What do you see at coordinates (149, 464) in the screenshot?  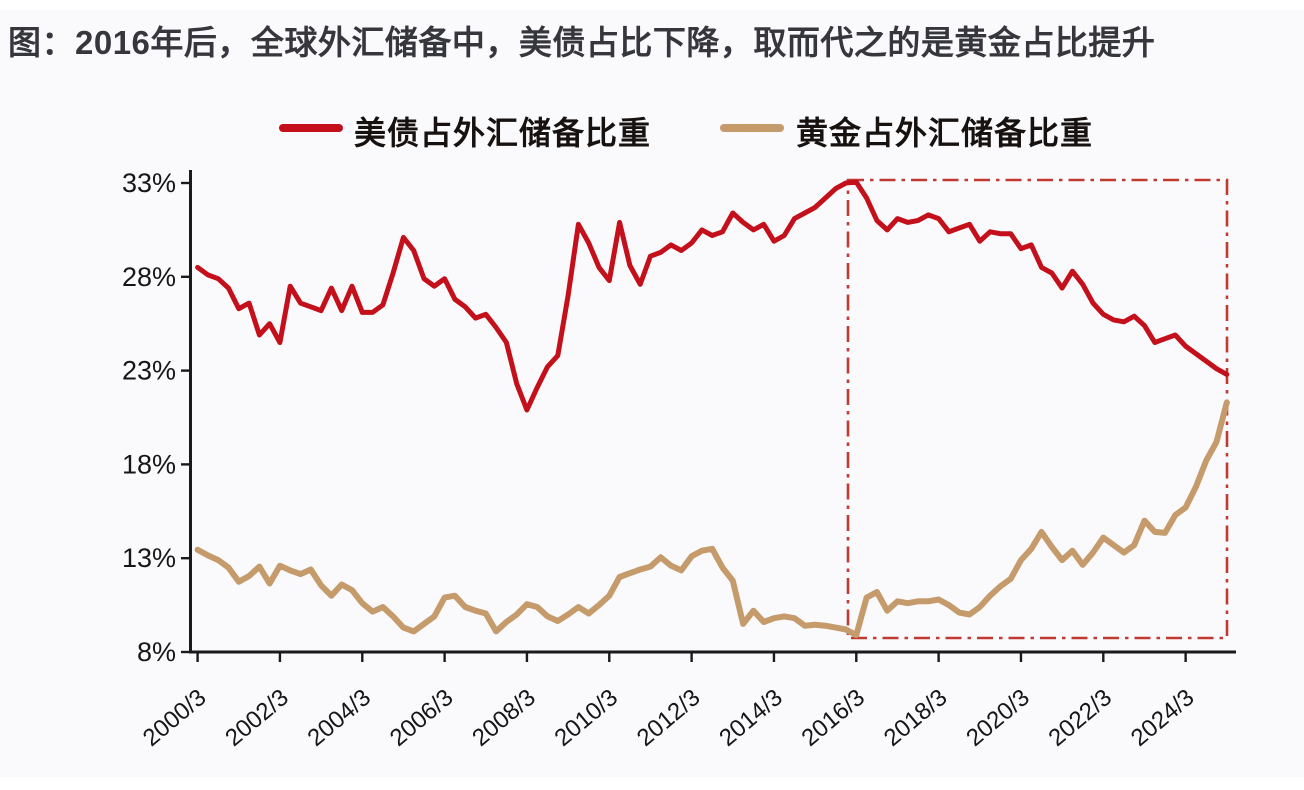 I see `y-tick-label: 18%` at bounding box center [149, 464].